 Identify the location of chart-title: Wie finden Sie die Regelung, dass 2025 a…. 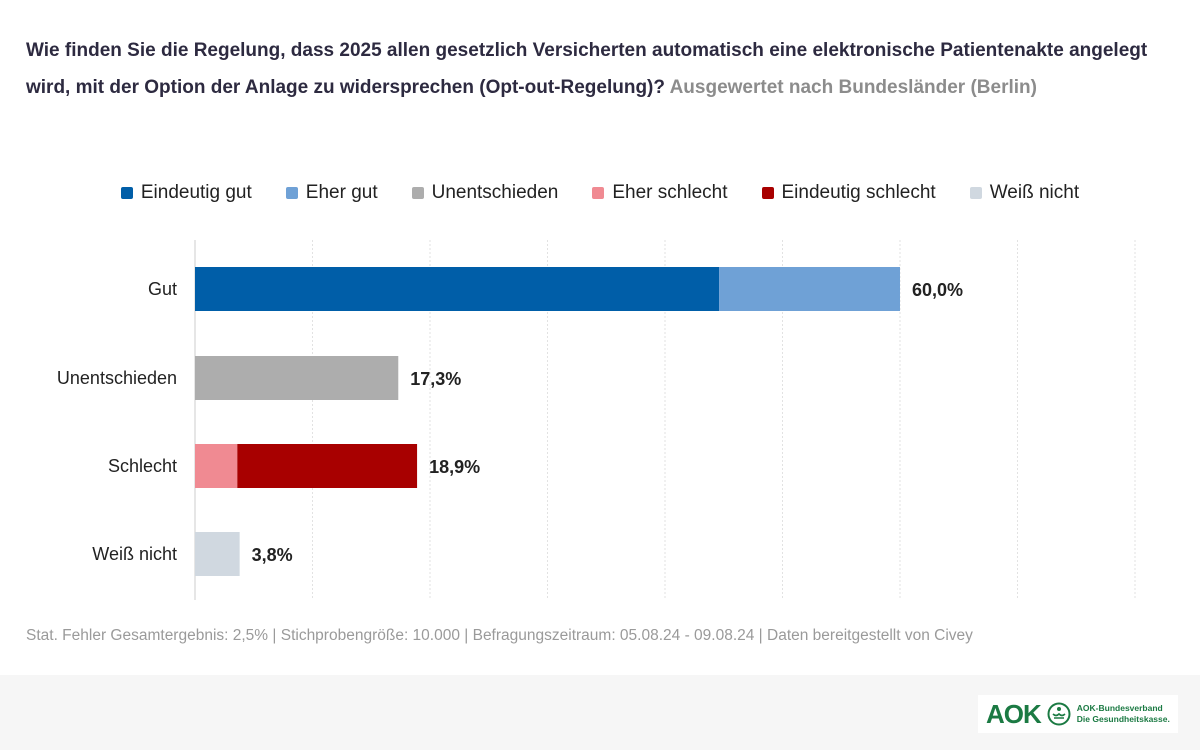
(601, 69).